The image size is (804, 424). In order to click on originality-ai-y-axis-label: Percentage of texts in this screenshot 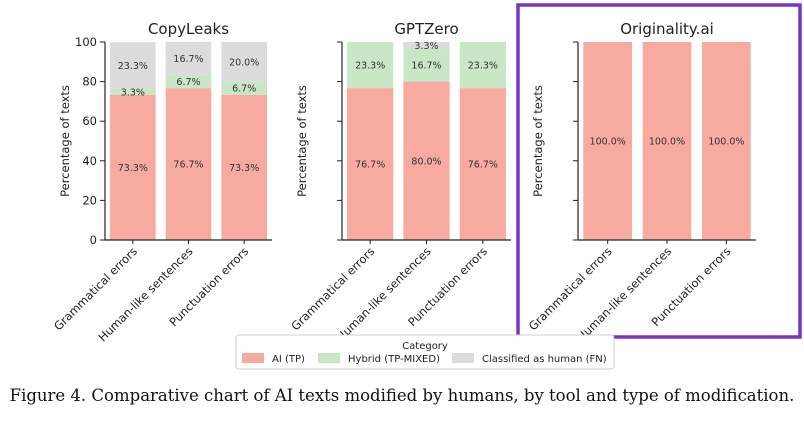, I will do `click(538, 141)`.